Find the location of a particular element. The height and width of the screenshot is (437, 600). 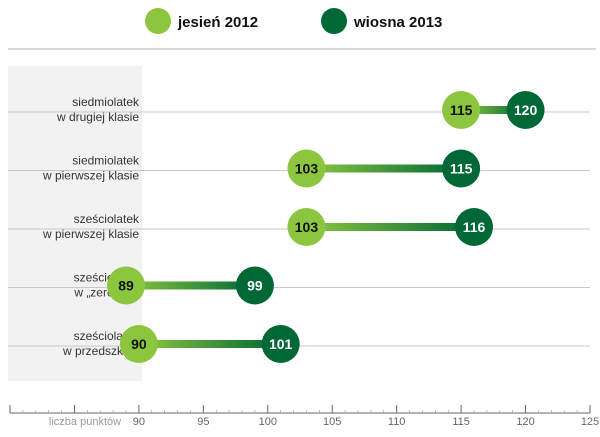

legend: jesień 2012 wiosna 2013 is located at coordinates (293, 21).